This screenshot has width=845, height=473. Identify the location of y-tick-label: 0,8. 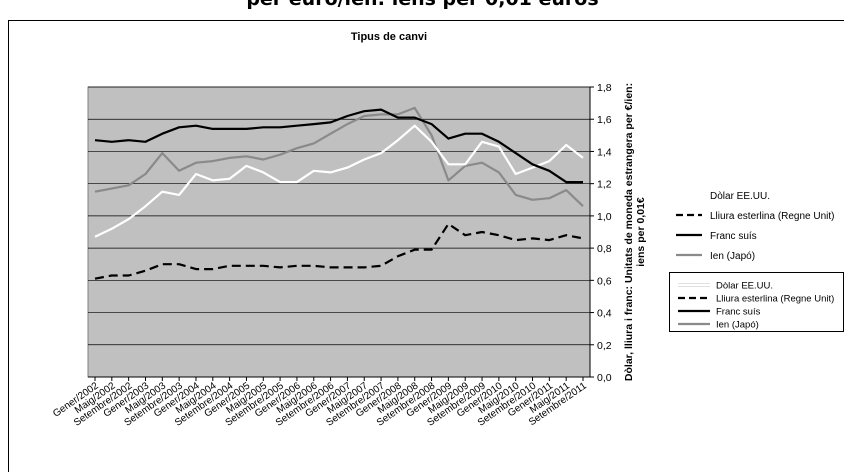
(604, 249).